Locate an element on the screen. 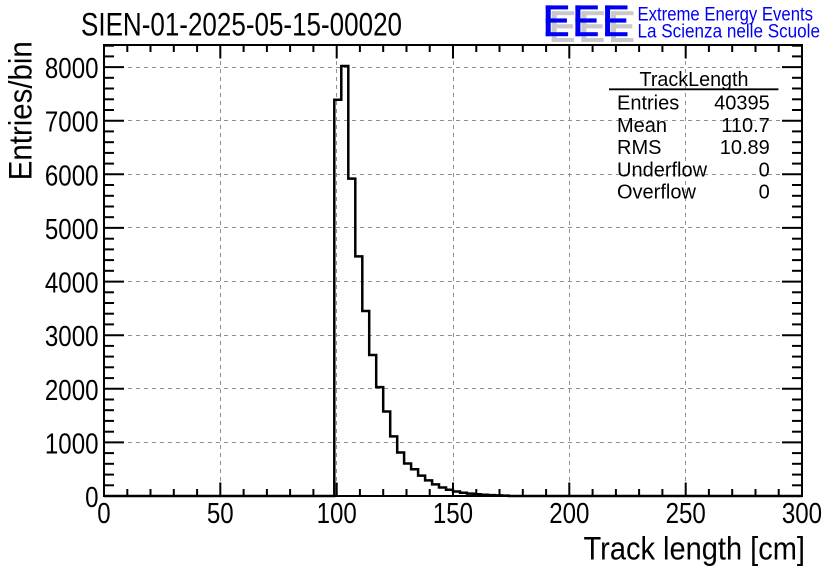 This screenshot has height=572, width=836. svg-text: 4000 is located at coordinates (72, 284).